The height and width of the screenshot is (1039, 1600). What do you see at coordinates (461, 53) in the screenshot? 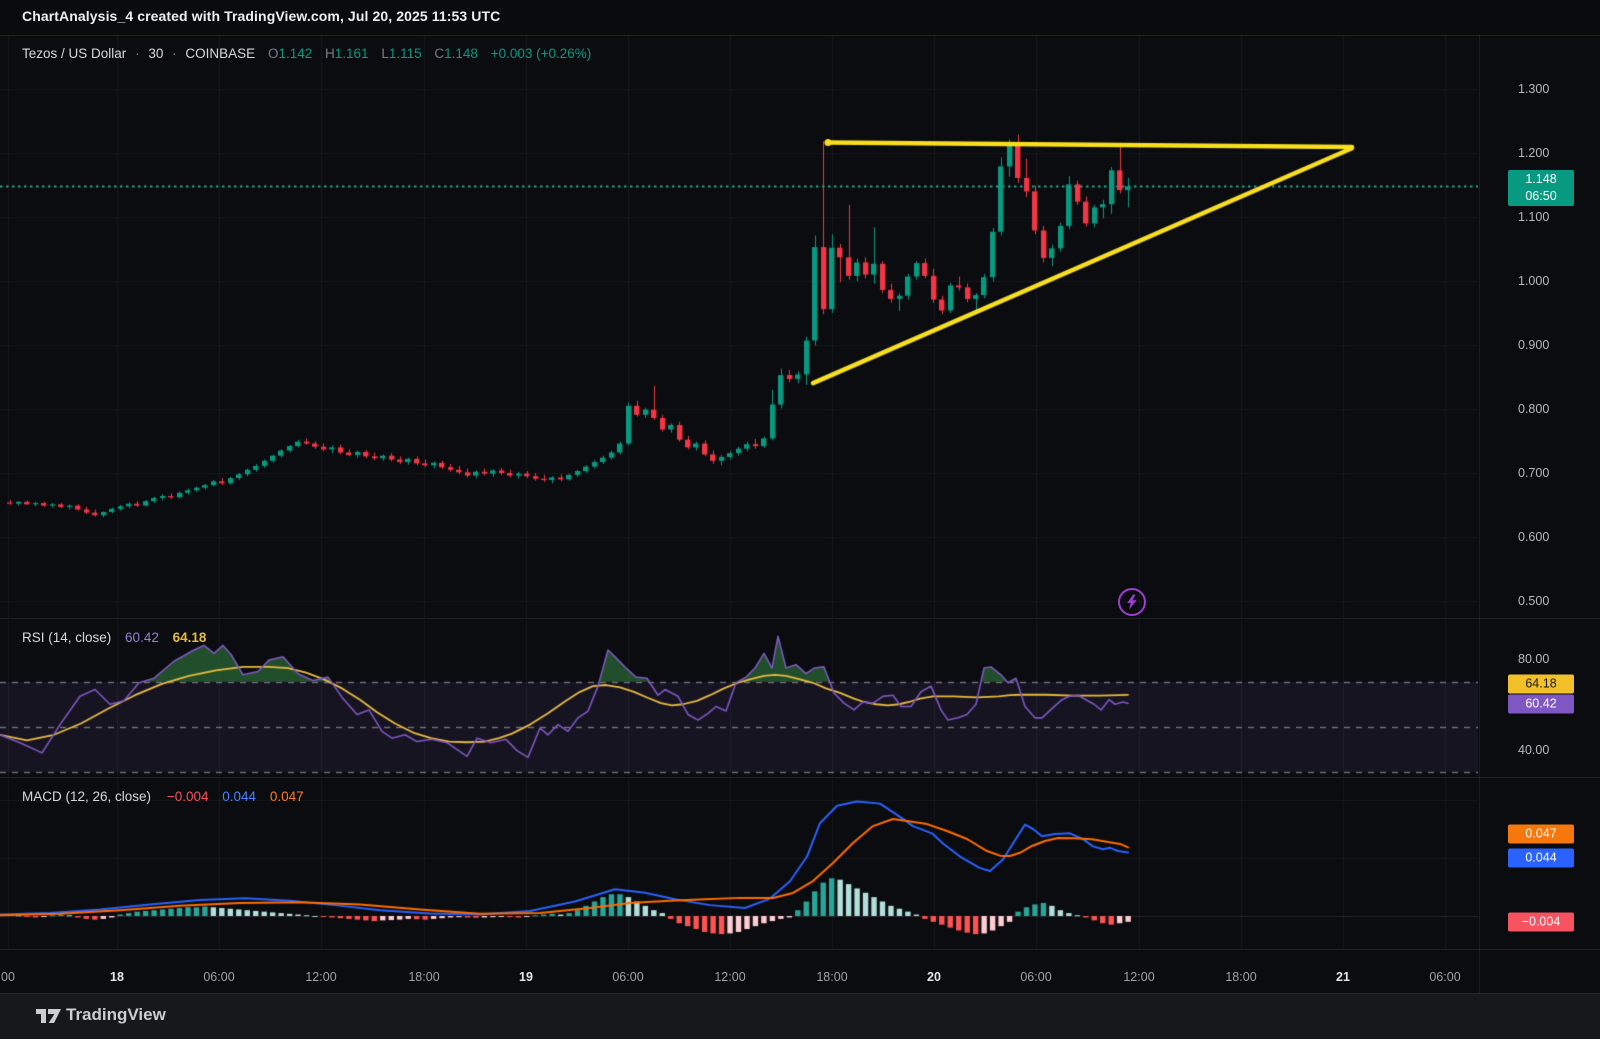
I see `close-value: 1.148` at bounding box center [461, 53].